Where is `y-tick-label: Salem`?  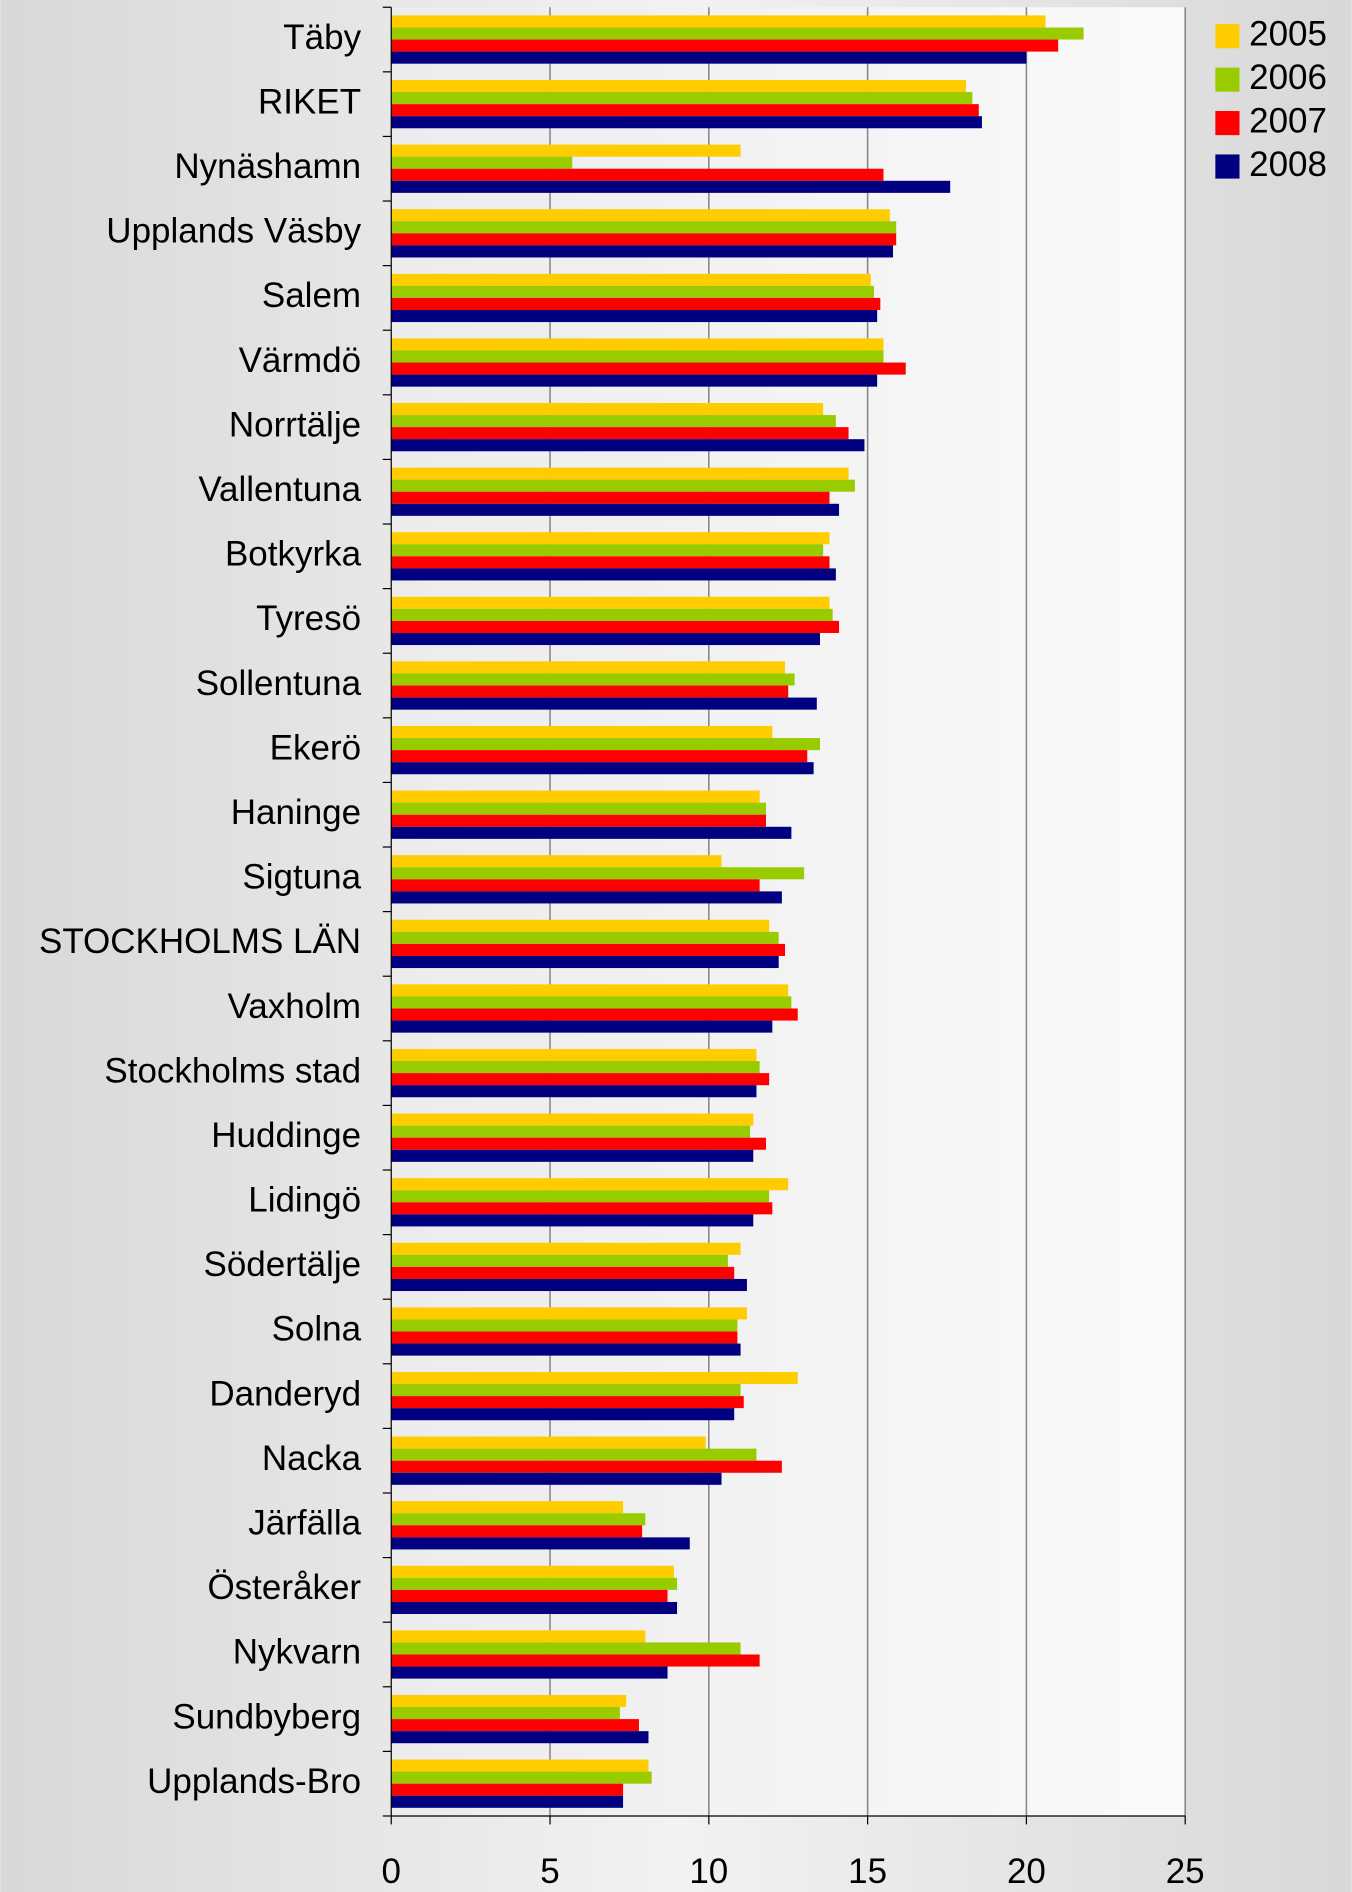
y-tick-label: Salem is located at coordinates (311, 295).